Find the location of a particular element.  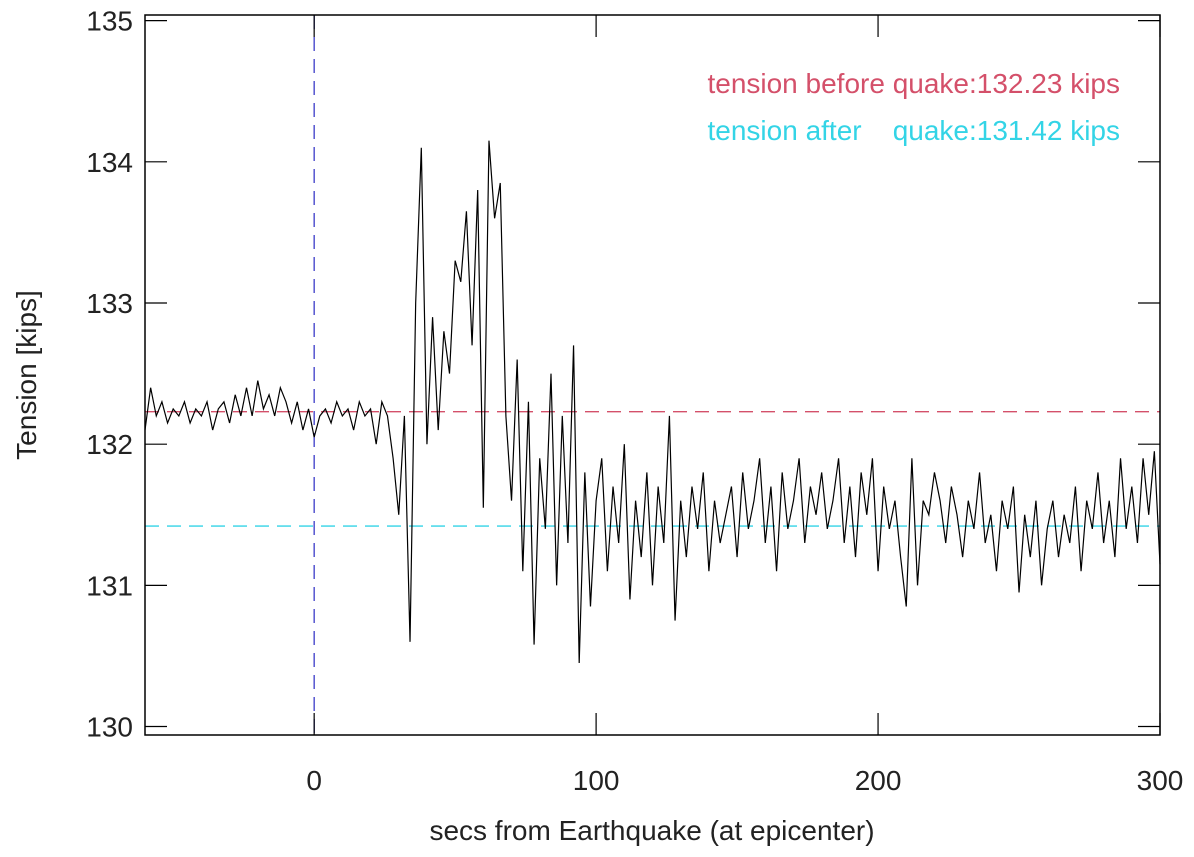

x-axis-title: secs from Earthquake (at epicenter) is located at coordinates (651, 830).